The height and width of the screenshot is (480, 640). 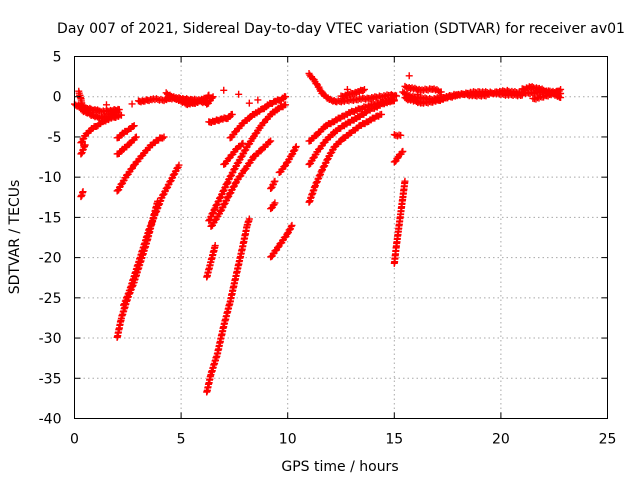 I want to click on y-axis-label: SDTVAR / TECUs, so click(x=15, y=237).